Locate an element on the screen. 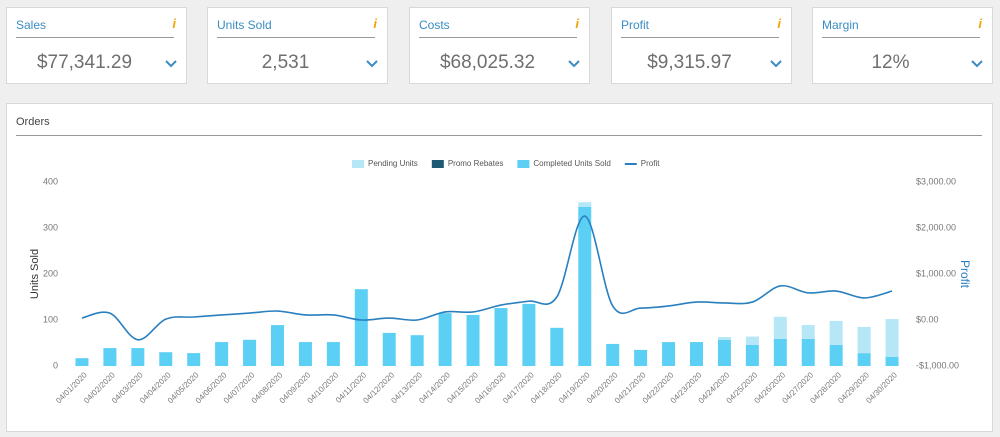 This screenshot has height=437, width=1000. y2-tick-label: $1,000.00 is located at coordinates (936, 273).